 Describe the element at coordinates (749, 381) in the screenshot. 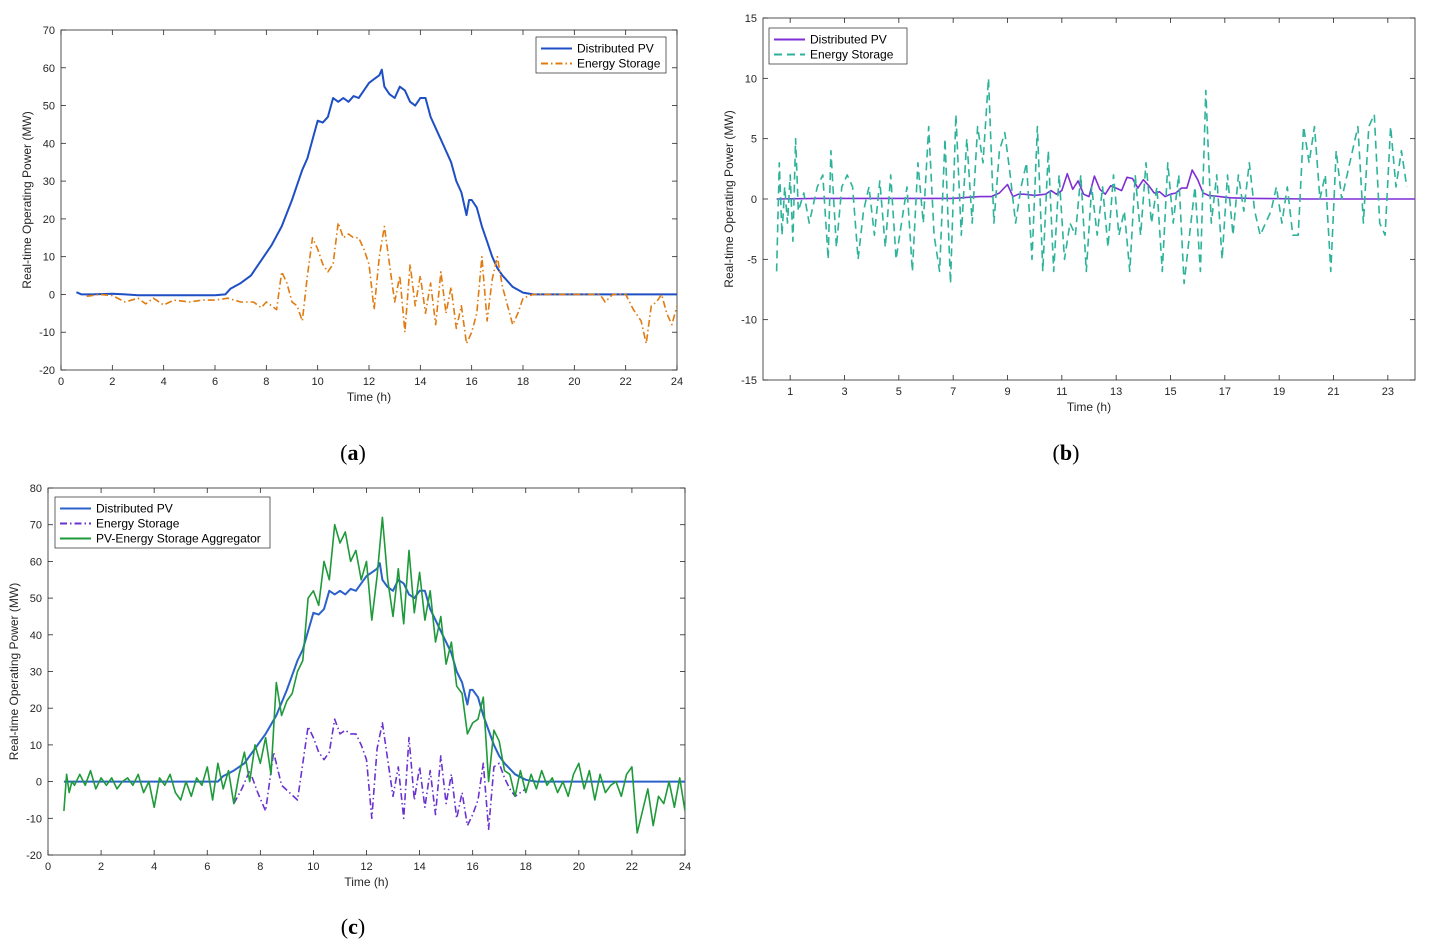

I see `y-tick-label: -15` at that location.